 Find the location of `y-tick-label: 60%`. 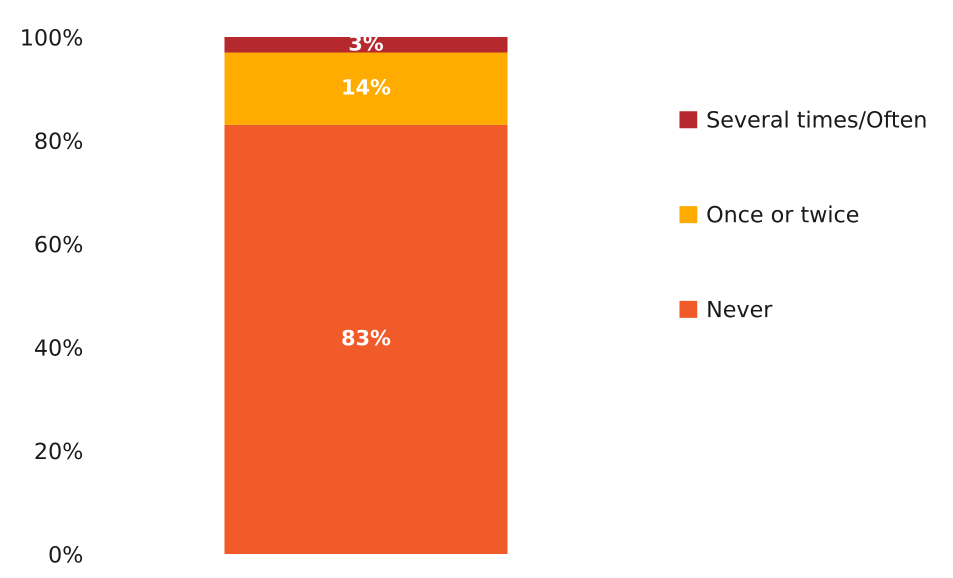

y-tick-label: 60% is located at coordinates (58, 244).